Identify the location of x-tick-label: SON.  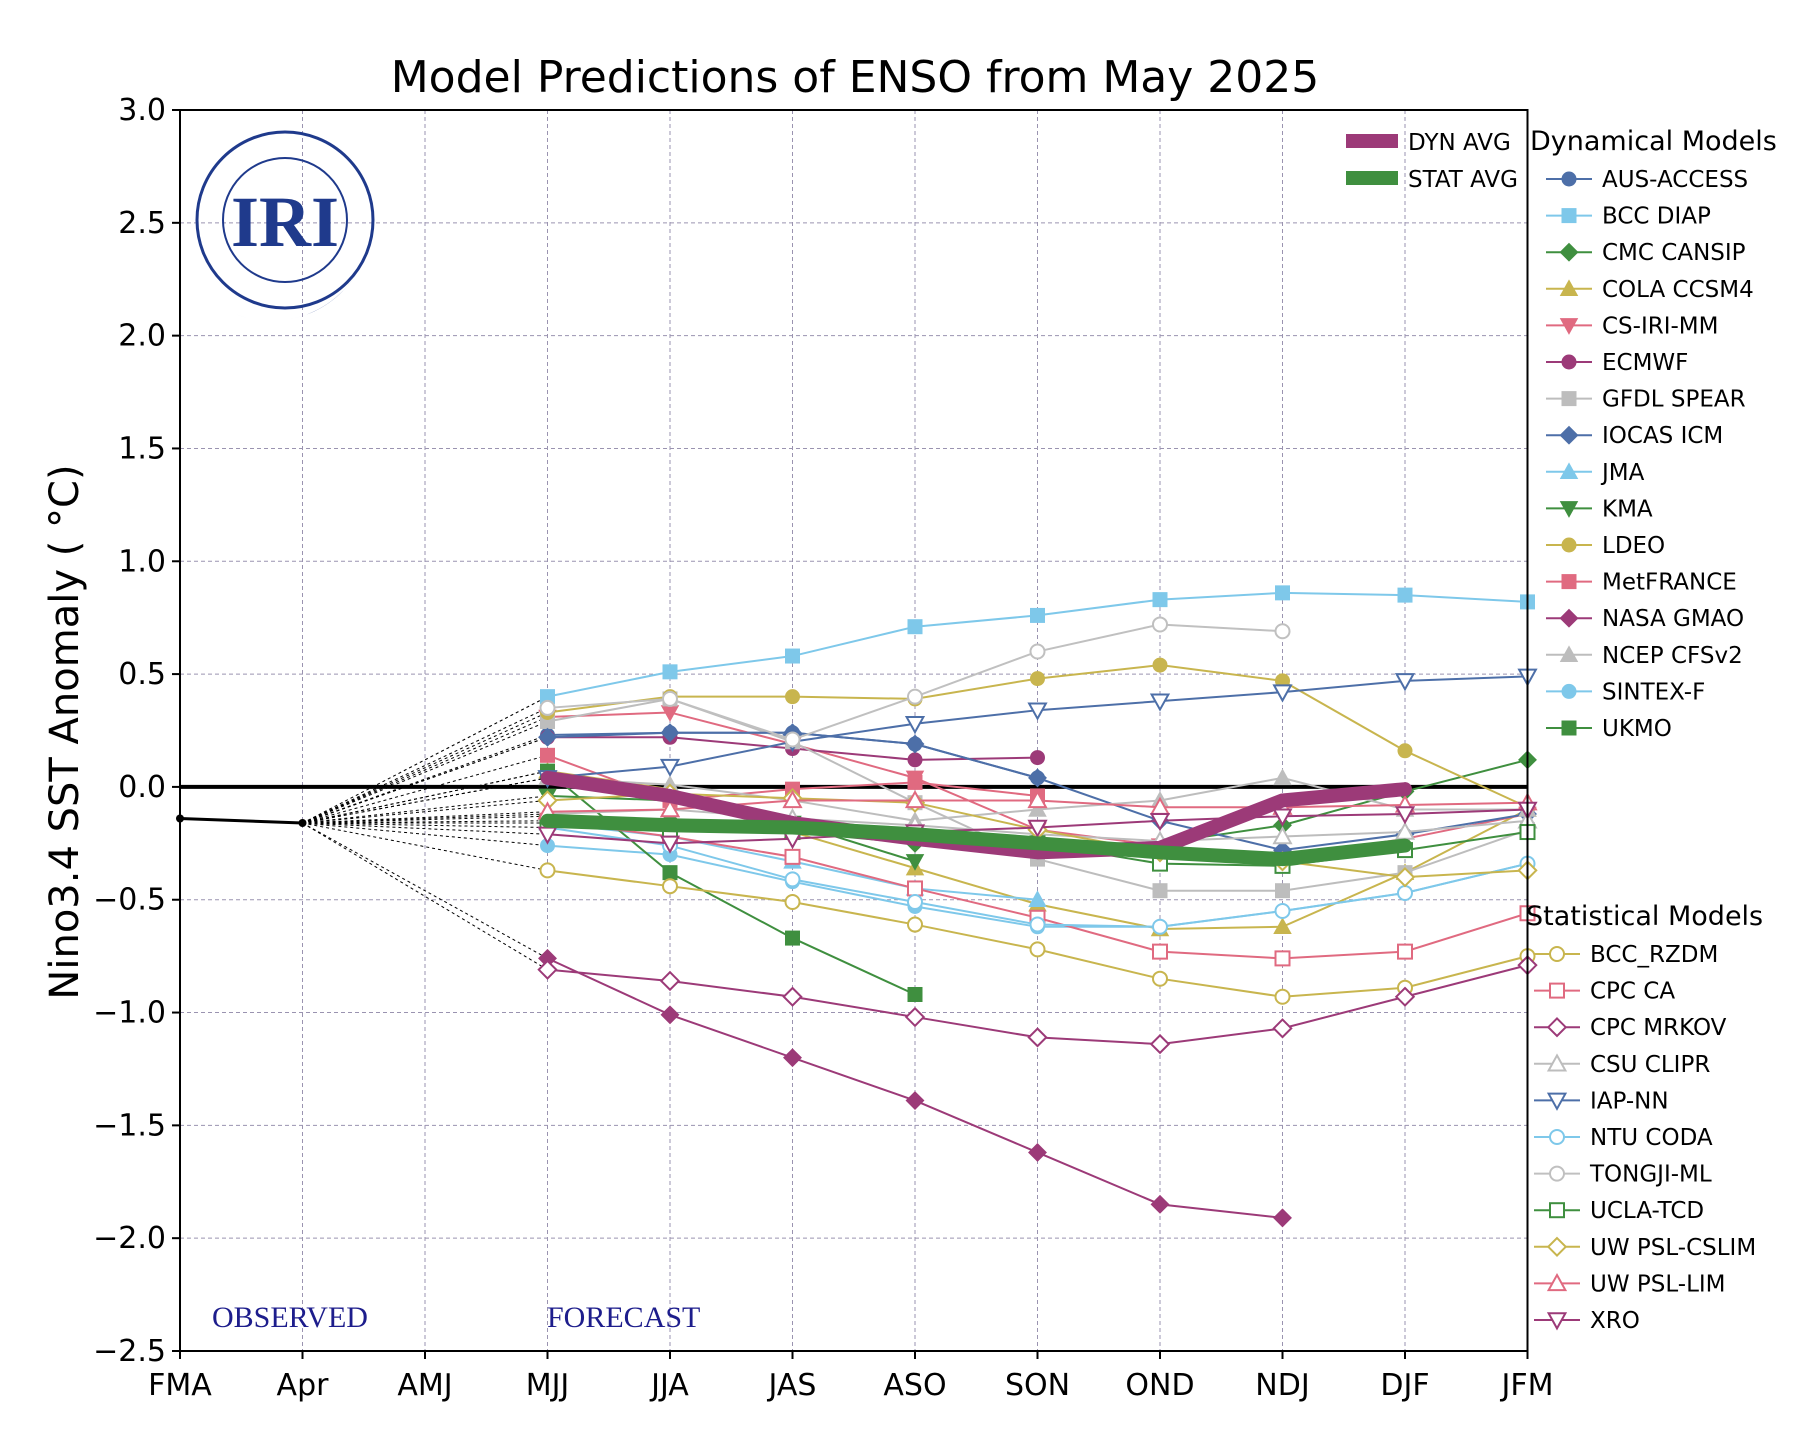
(1037, 1385).